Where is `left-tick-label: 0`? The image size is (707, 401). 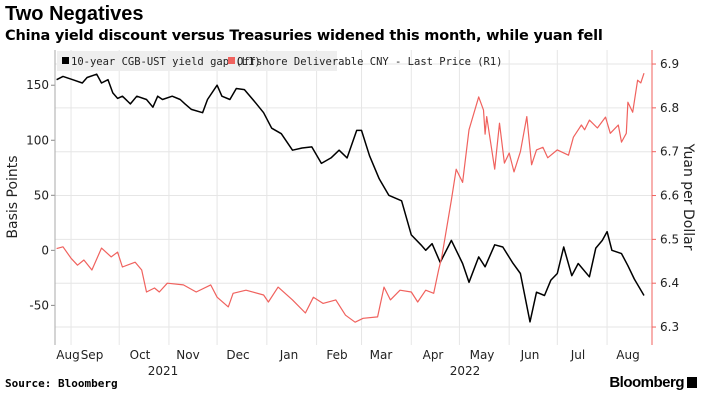 left-tick-label: 0 is located at coordinates (45, 250).